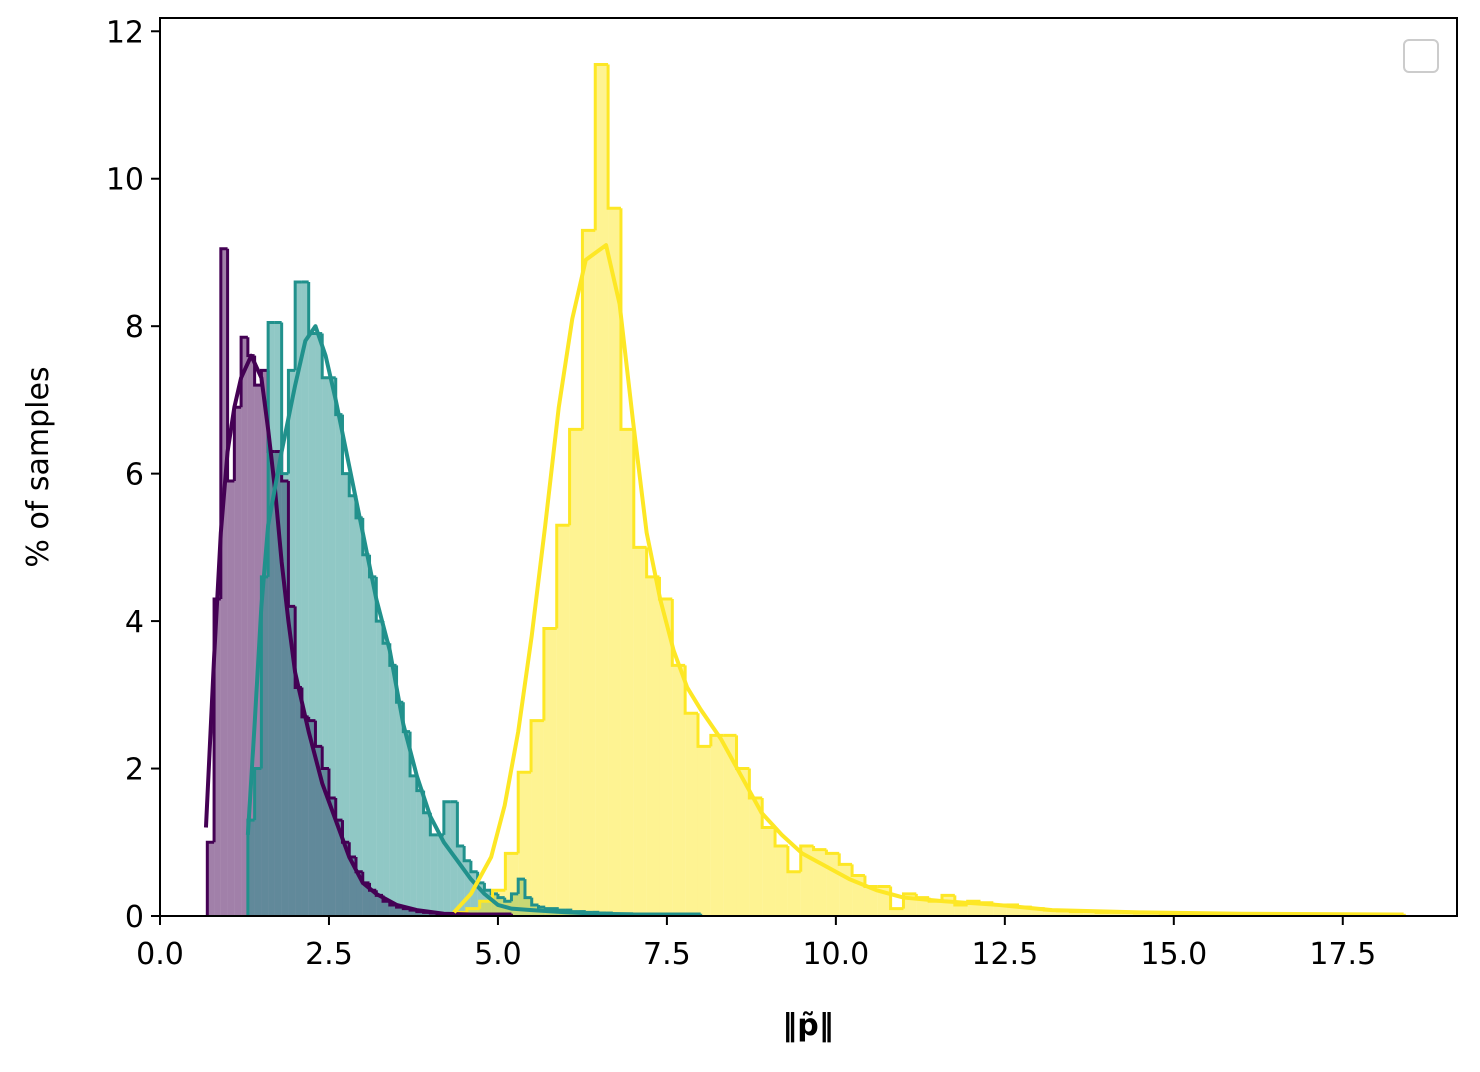 The width and height of the screenshot is (1480, 1072). What do you see at coordinates (667, 954) in the screenshot?
I see `x-tick-label: 7.5` at bounding box center [667, 954].